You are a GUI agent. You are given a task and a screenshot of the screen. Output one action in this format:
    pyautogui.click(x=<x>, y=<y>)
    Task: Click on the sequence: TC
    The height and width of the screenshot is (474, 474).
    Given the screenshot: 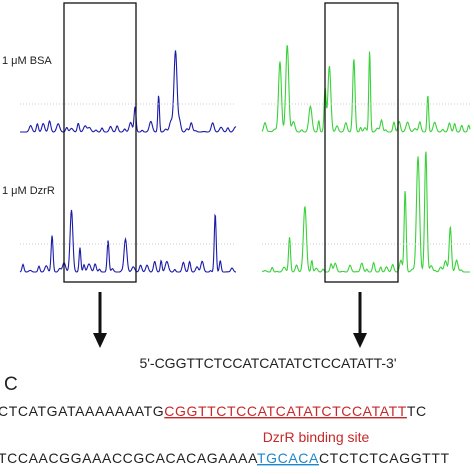 What is the action you would take?
    pyautogui.click(x=417, y=411)
    